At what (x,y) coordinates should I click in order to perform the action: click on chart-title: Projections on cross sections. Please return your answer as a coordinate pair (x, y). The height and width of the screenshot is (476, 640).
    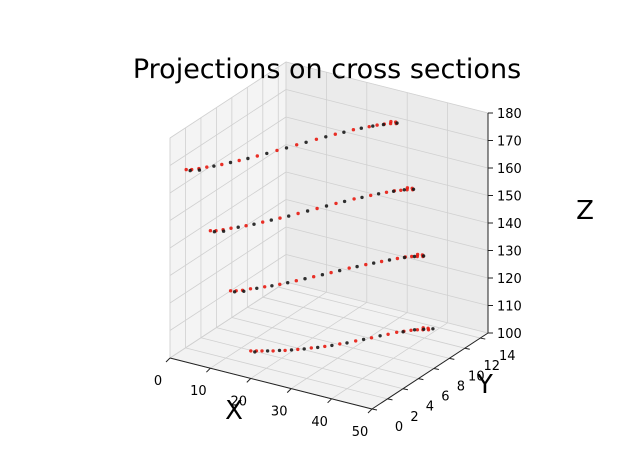
    Looking at the image, I should click on (327, 69).